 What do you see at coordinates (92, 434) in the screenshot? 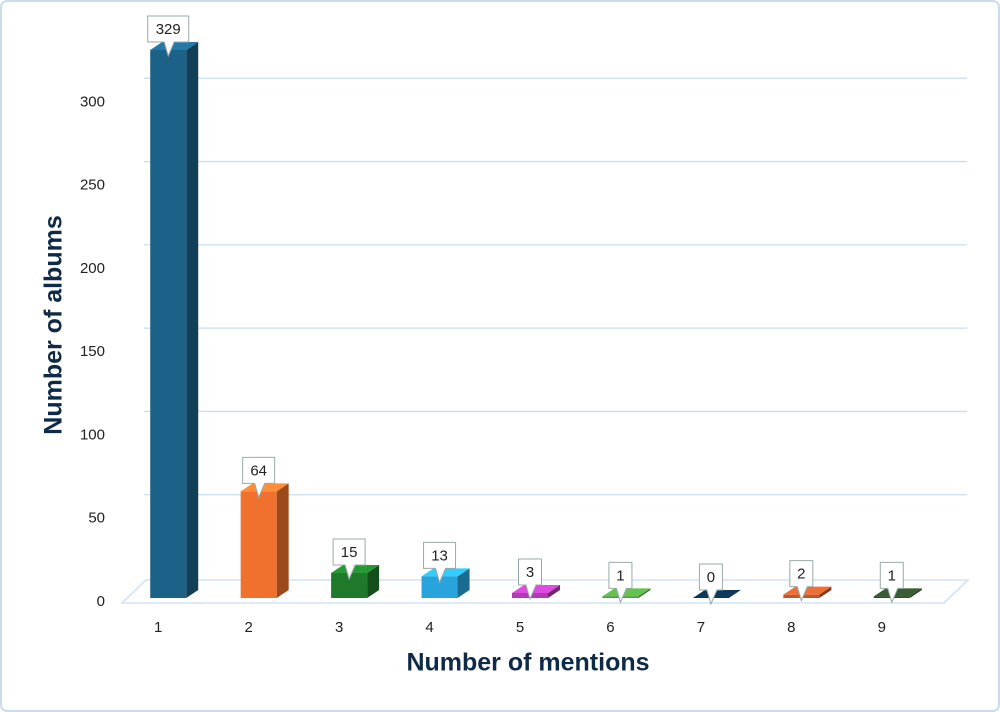
I see `y-tick-label: 100` at bounding box center [92, 434].